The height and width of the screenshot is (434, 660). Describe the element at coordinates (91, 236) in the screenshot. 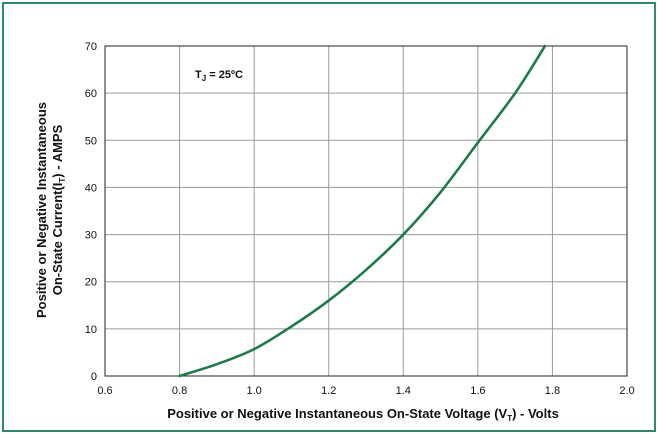

I see `y-tick-label: 30` at that location.